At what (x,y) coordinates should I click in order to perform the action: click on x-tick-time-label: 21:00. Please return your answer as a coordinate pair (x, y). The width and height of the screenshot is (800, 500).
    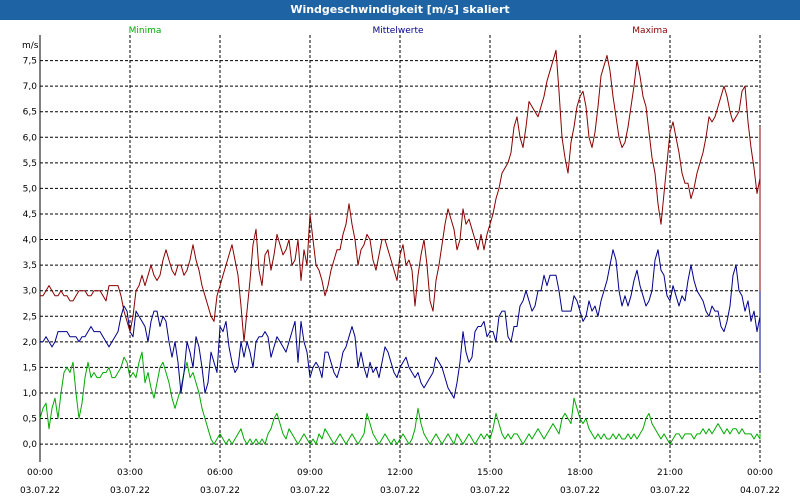
    Looking at the image, I should click on (670, 473).